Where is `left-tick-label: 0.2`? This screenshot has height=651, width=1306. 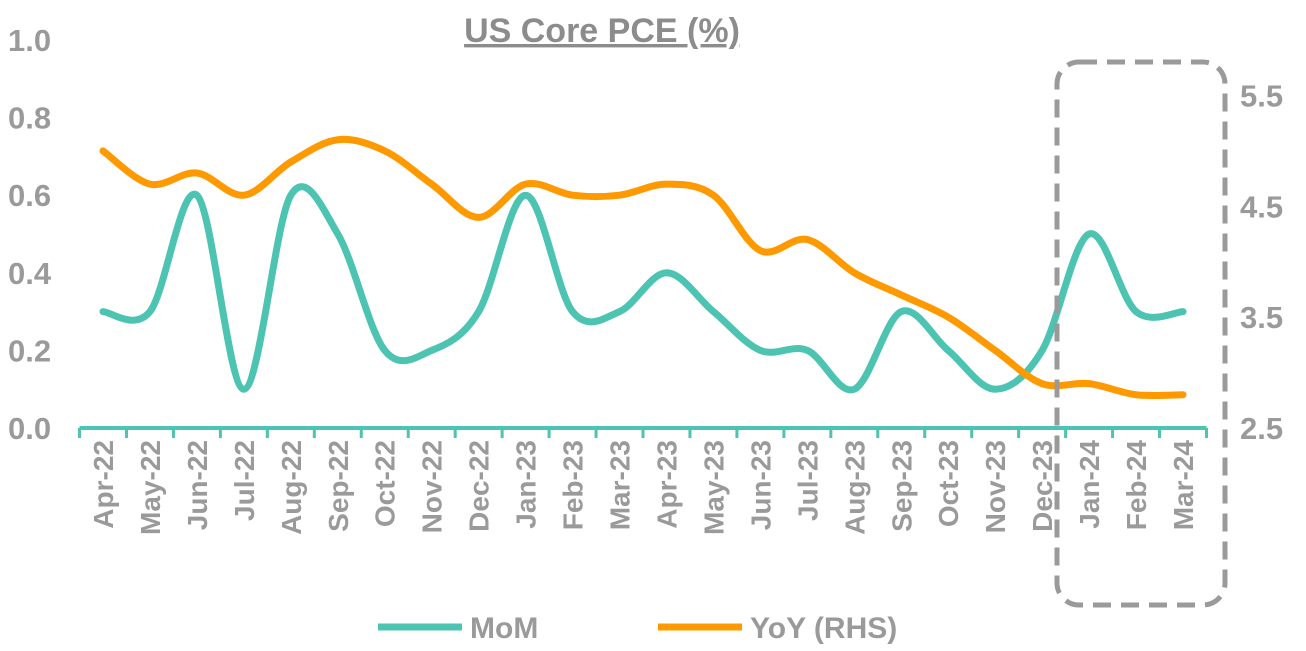 left-tick-label: 0.2 is located at coordinates (29, 350).